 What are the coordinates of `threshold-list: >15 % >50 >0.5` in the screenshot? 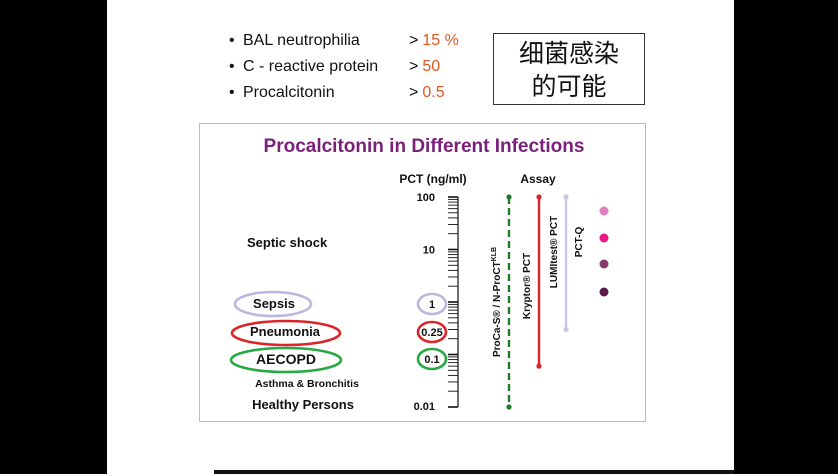 It's located at (454, 71).